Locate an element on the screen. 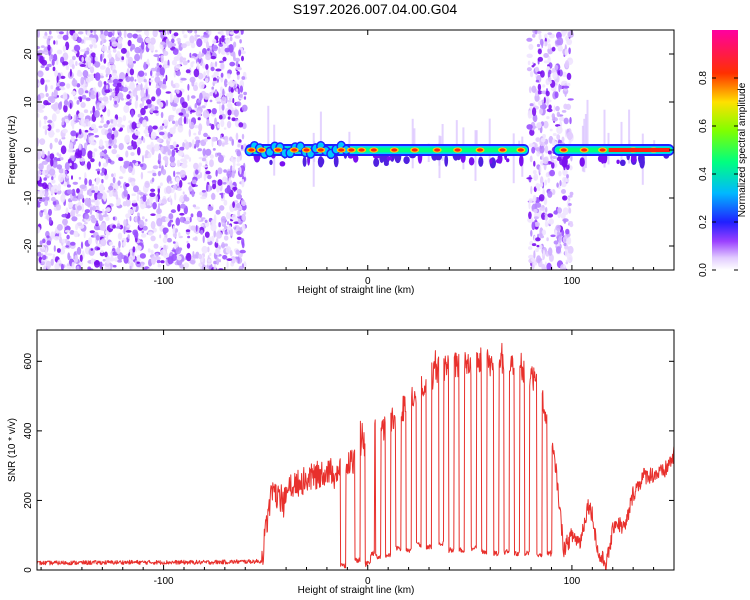  x-tick-label: 0 is located at coordinates (368, 581).